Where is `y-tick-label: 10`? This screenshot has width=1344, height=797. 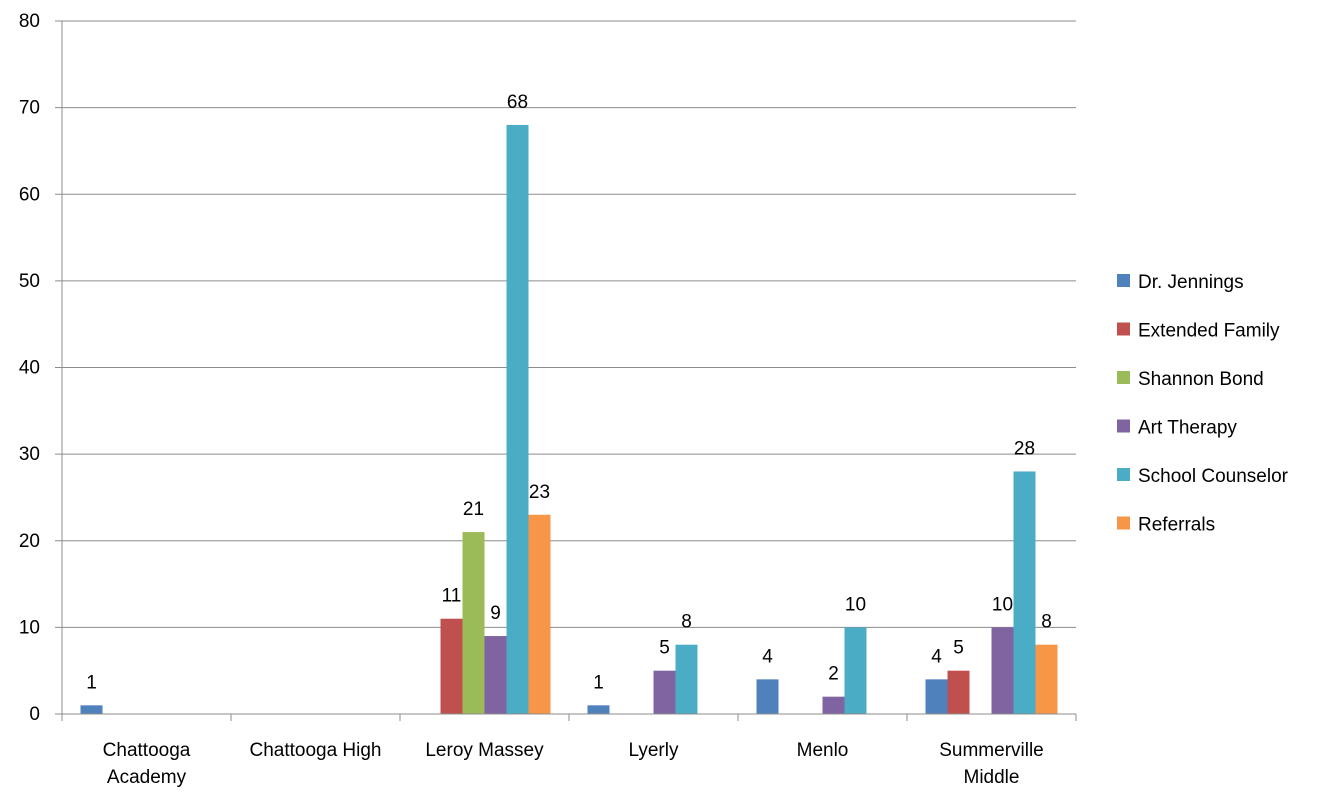 y-tick-label: 10 is located at coordinates (29, 627).